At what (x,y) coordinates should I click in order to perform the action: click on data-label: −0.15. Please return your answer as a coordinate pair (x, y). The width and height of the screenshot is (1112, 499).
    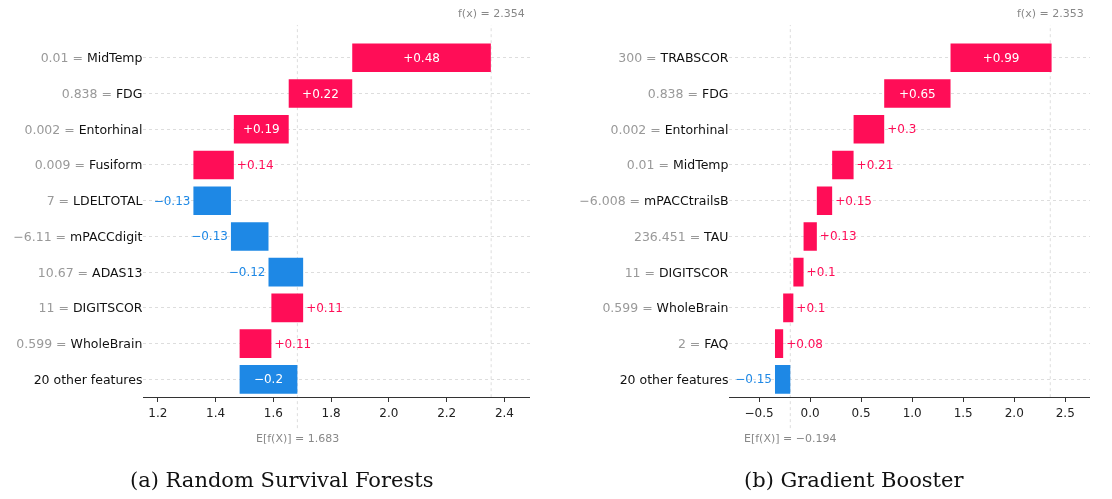
    Looking at the image, I should click on (753, 379).